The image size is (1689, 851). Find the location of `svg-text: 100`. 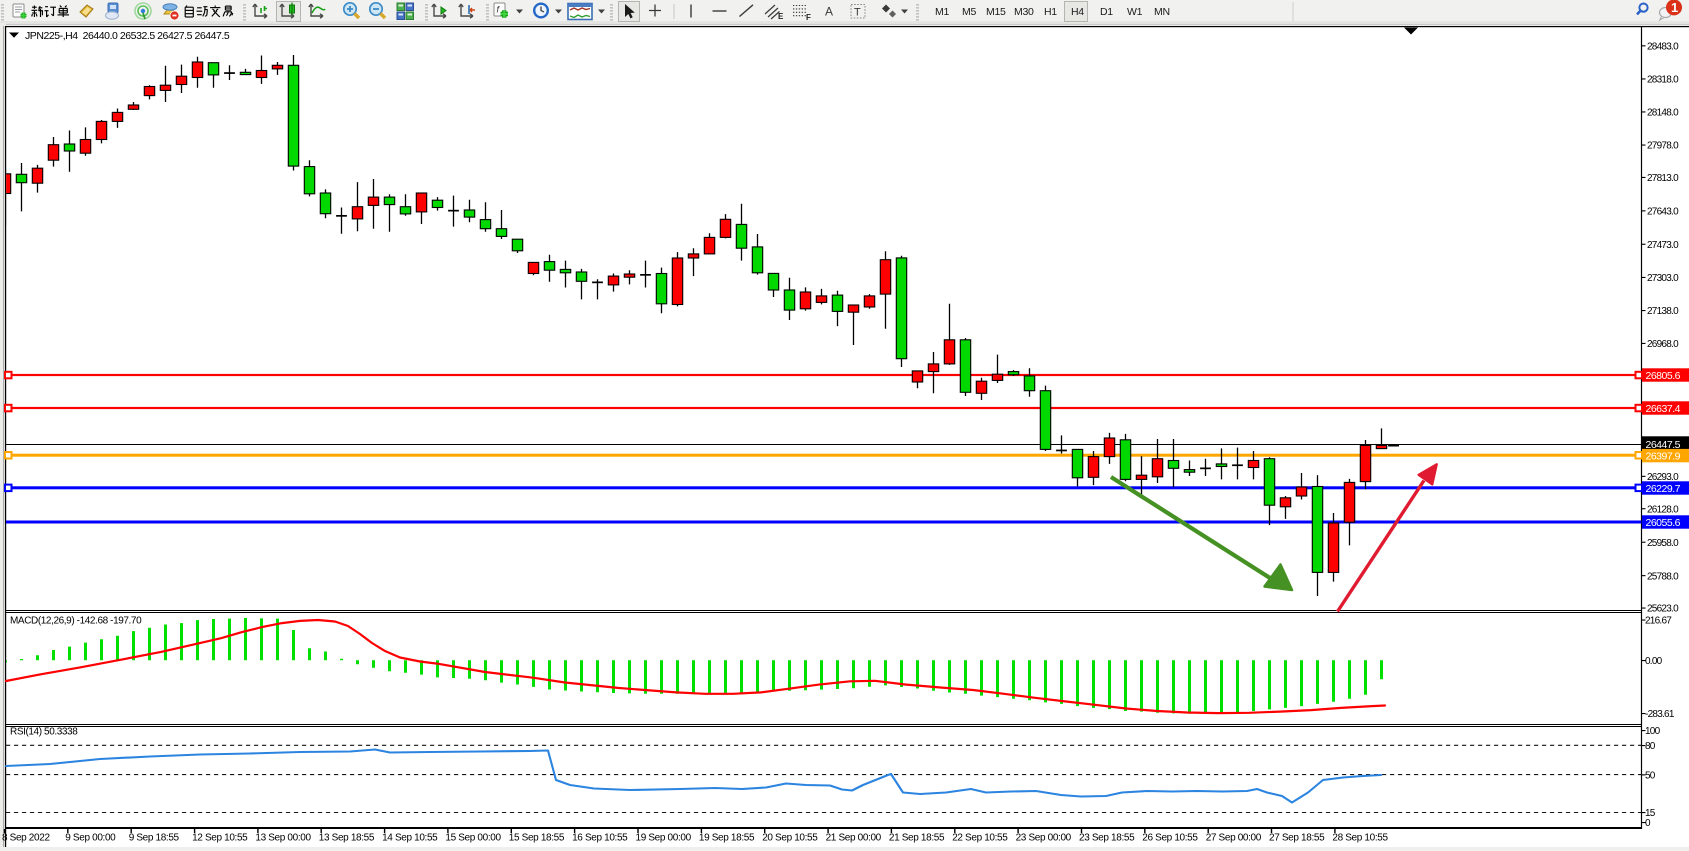

svg-text: 100 is located at coordinates (1653, 731).